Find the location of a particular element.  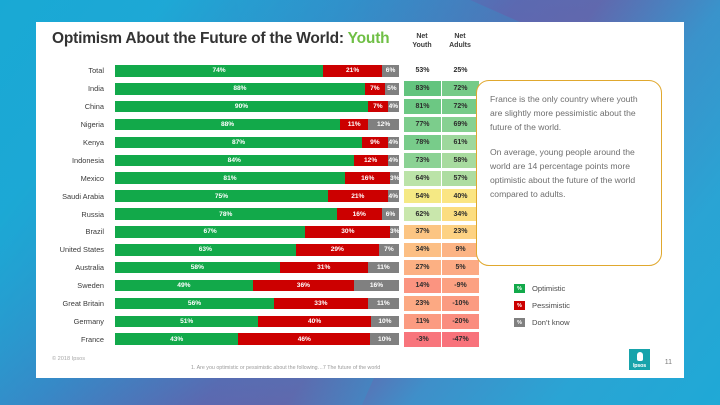

row-label-country: Indonesia is located at coordinates (87, 160).